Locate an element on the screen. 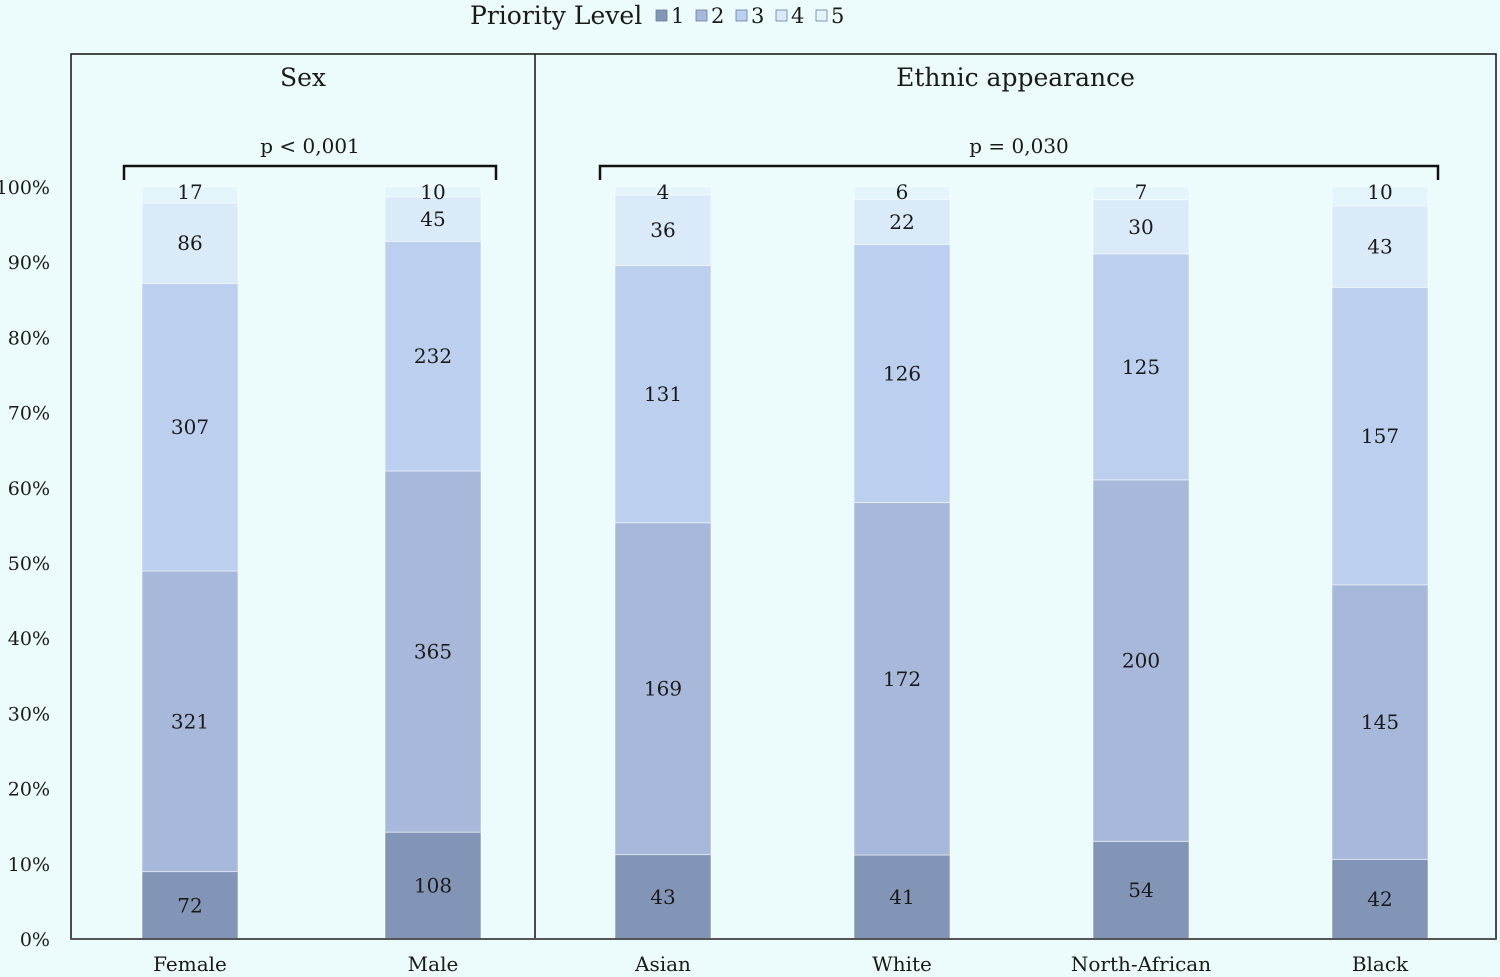 This screenshot has width=1500, height=977. x-tick-label: Female is located at coordinates (190, 962).